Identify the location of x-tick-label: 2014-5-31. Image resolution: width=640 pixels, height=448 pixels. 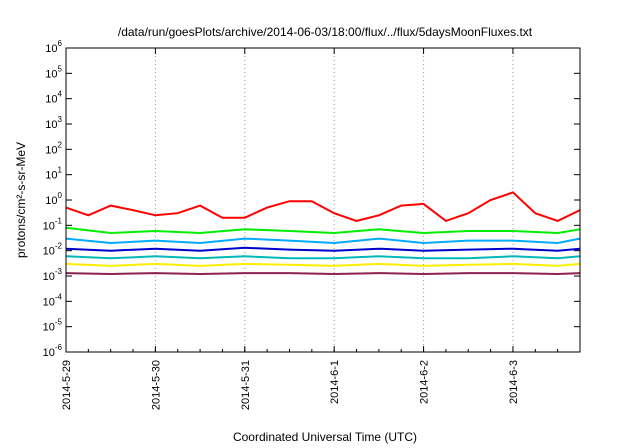
(246, 385).